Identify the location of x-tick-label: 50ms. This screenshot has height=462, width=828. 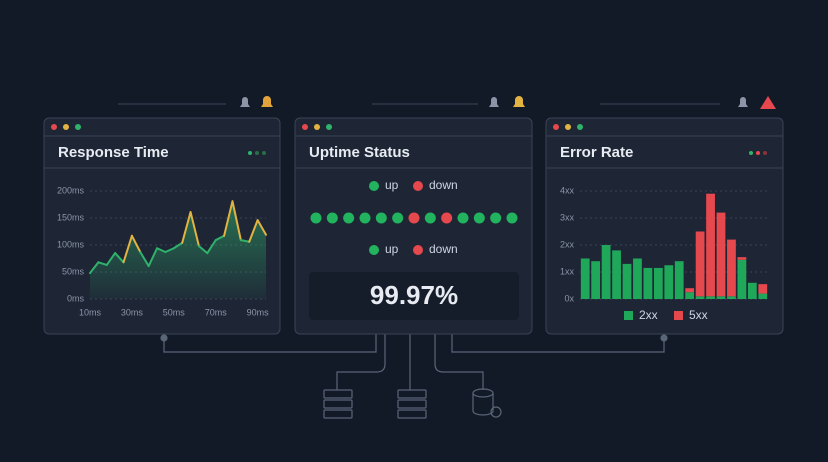
(174, 312).